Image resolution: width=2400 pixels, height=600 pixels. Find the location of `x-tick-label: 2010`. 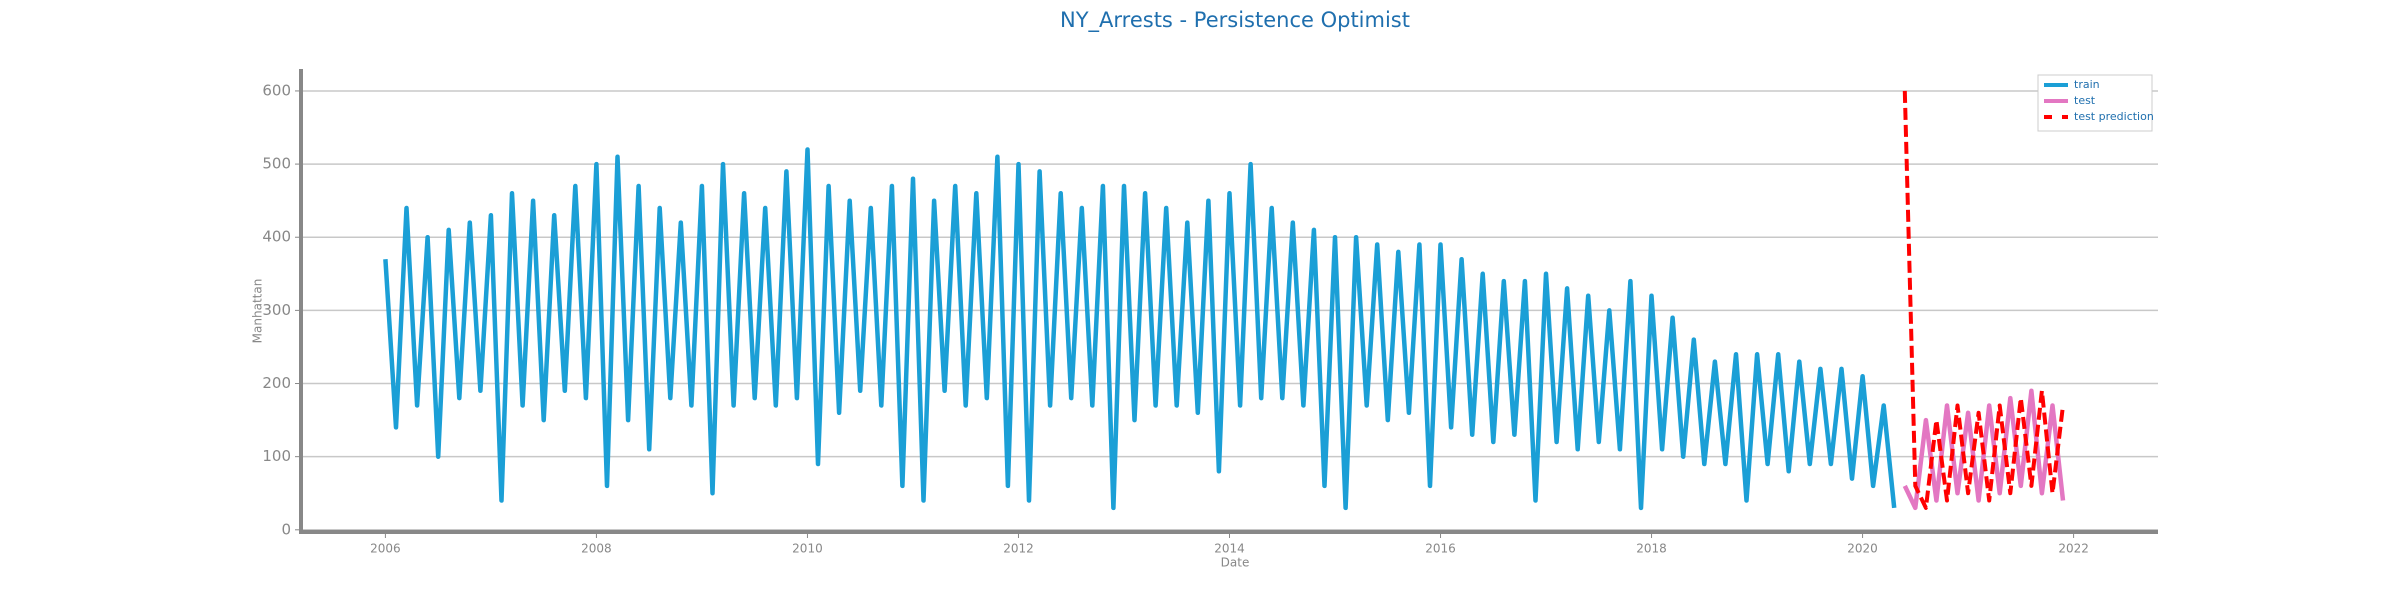

x-tick-label: 2010 is located at coordinates (807, 549).